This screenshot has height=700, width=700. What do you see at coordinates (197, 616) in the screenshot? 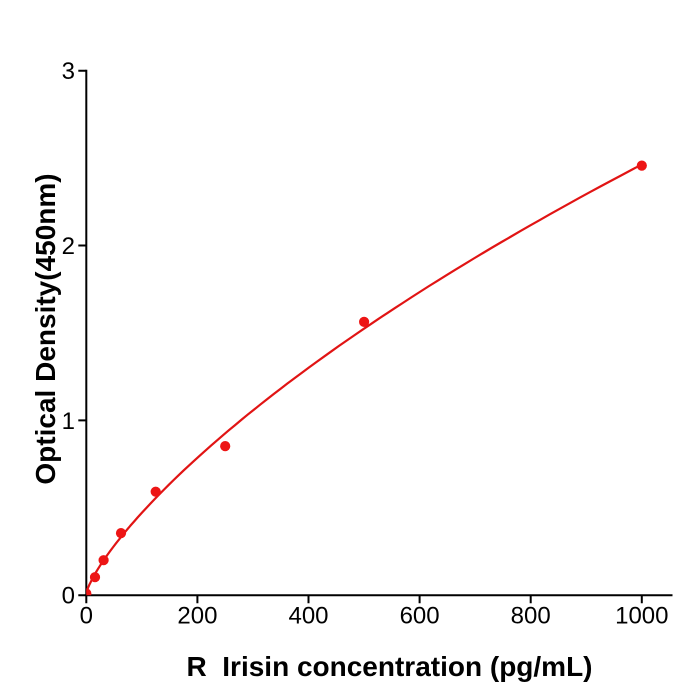
I see `svg-text: 200` at bounding box center [197, 616].